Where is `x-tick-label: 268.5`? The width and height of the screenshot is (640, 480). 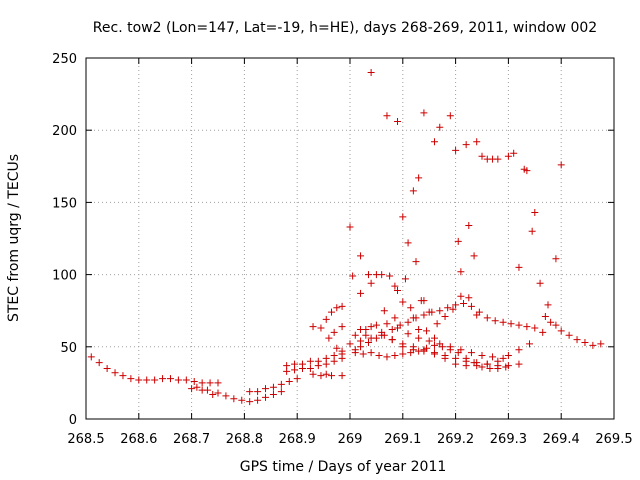 x-tick-label: 268.5 is located at coordinates (85, 439).